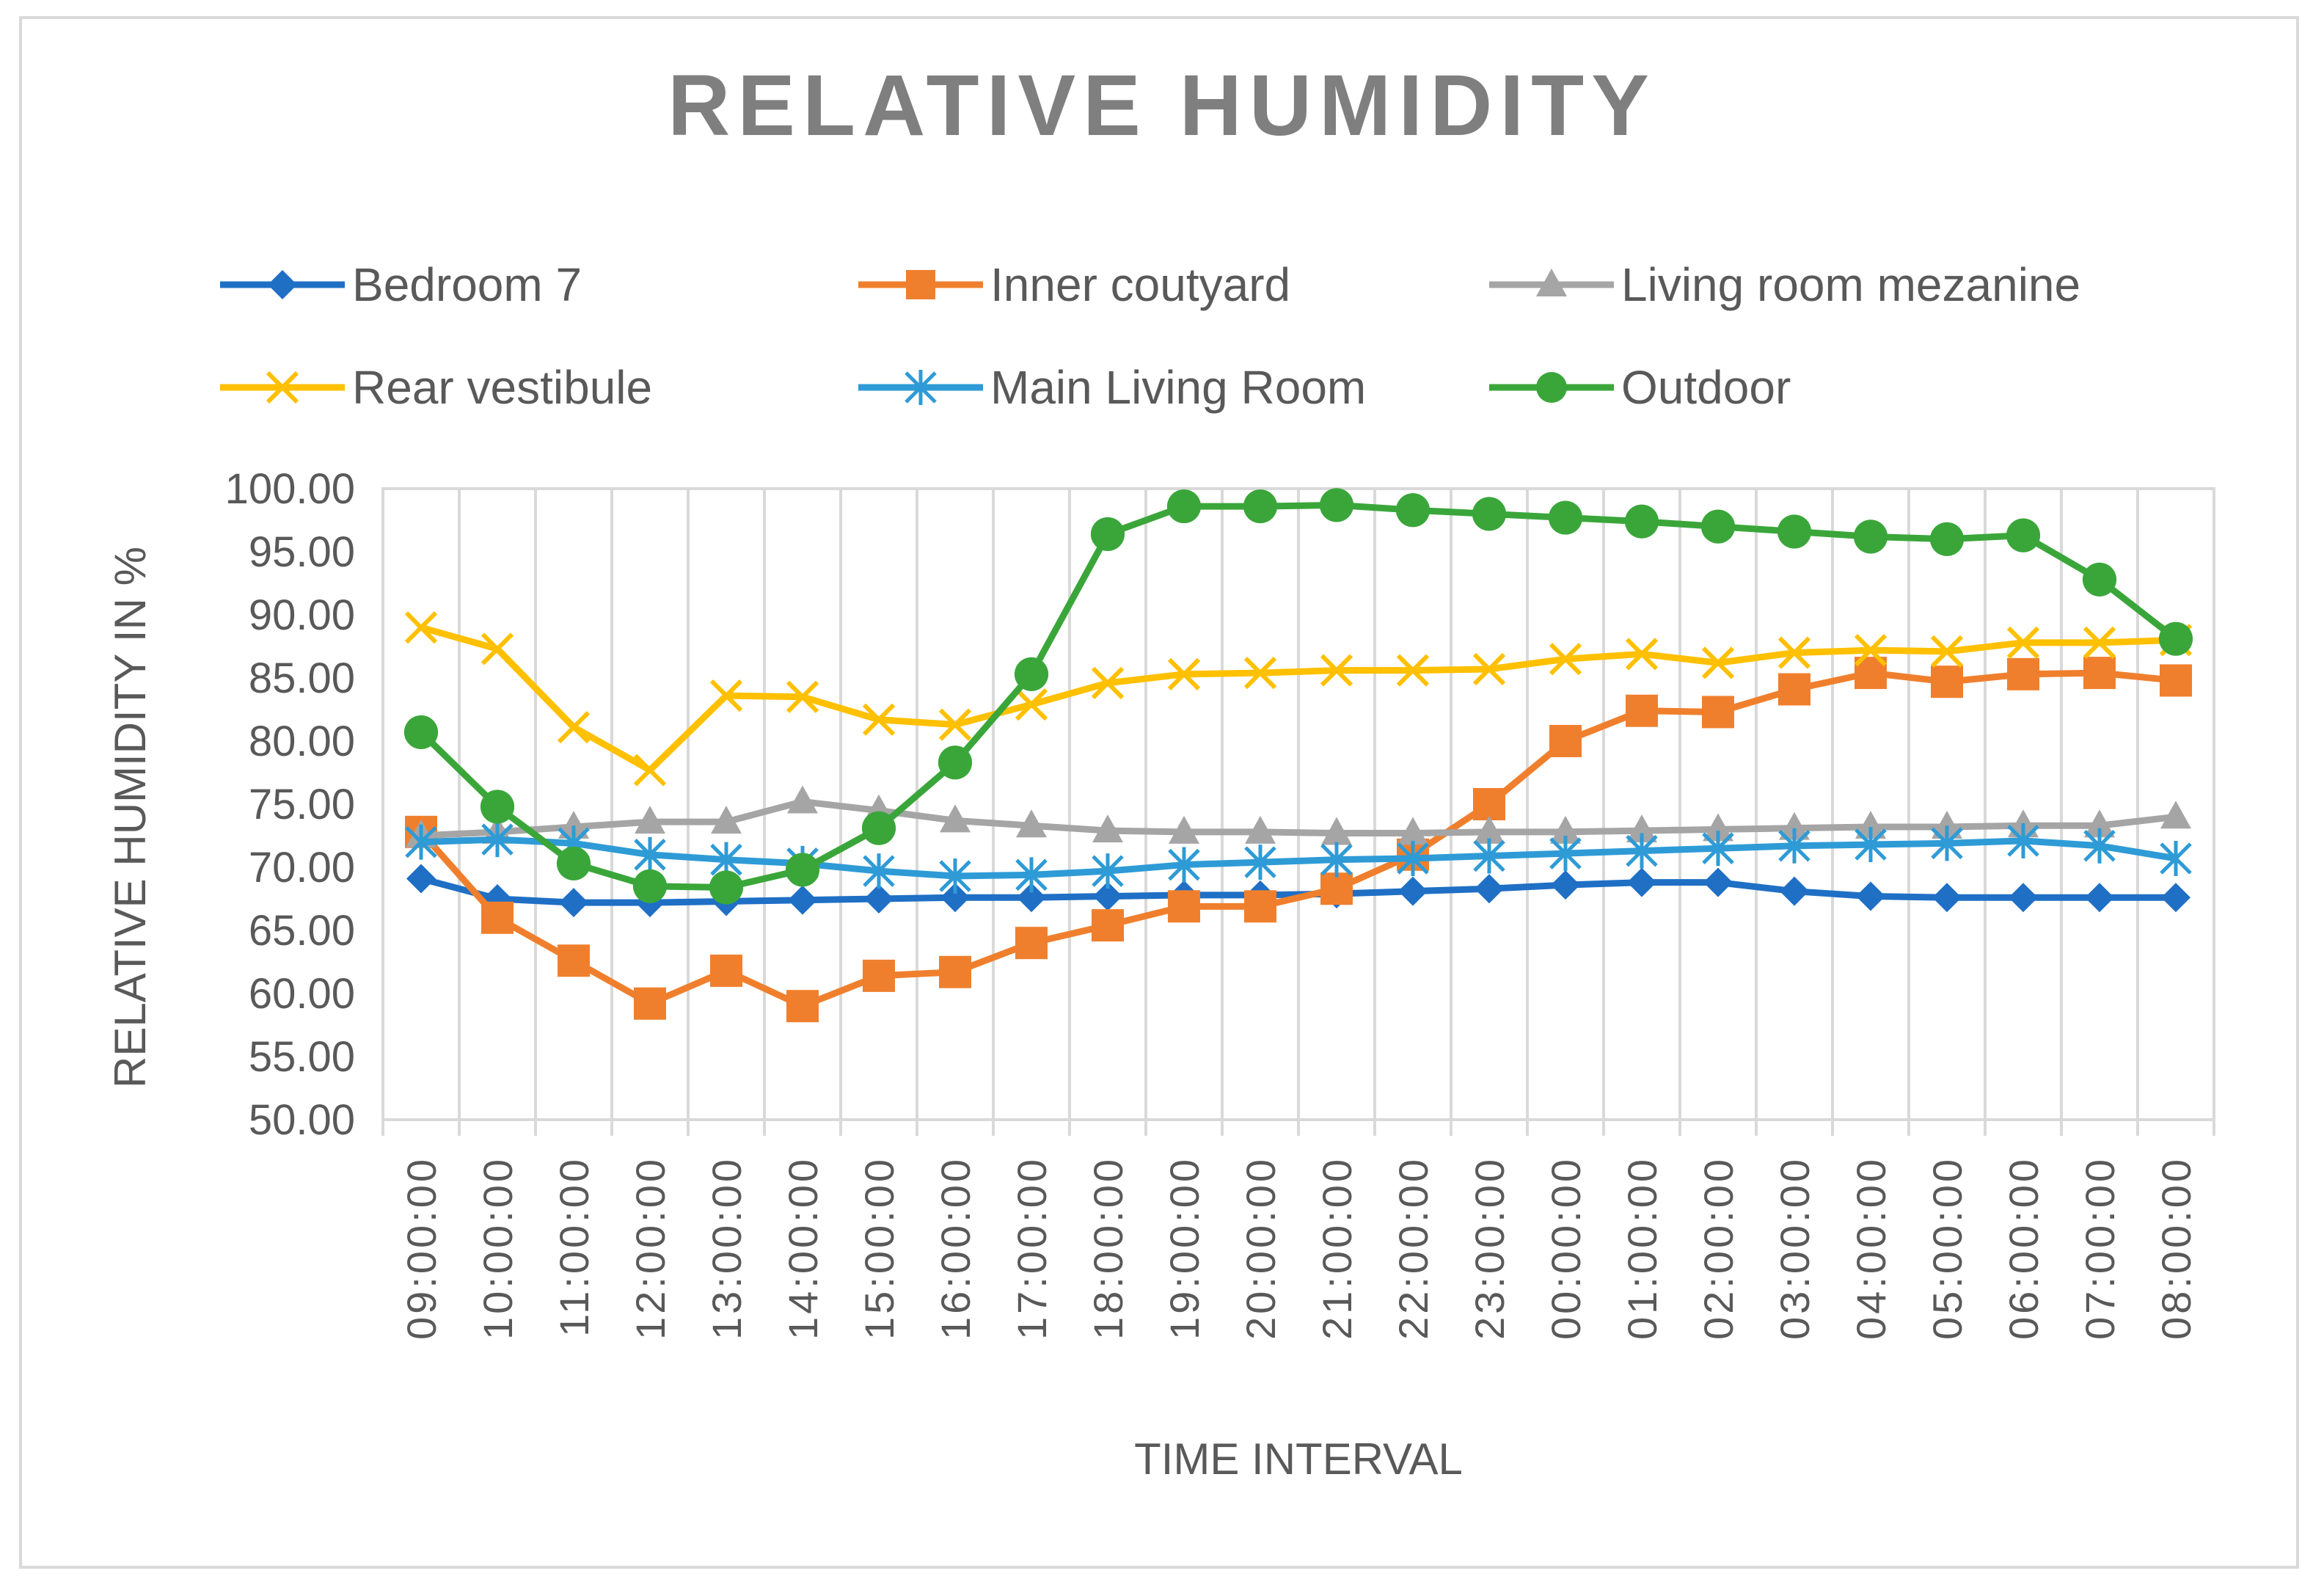  What do you see at coordinates (1566, 1248) in the screenshot?
I see `x-tick-label: 00:00:00` at bounding box center [1566, 1248].